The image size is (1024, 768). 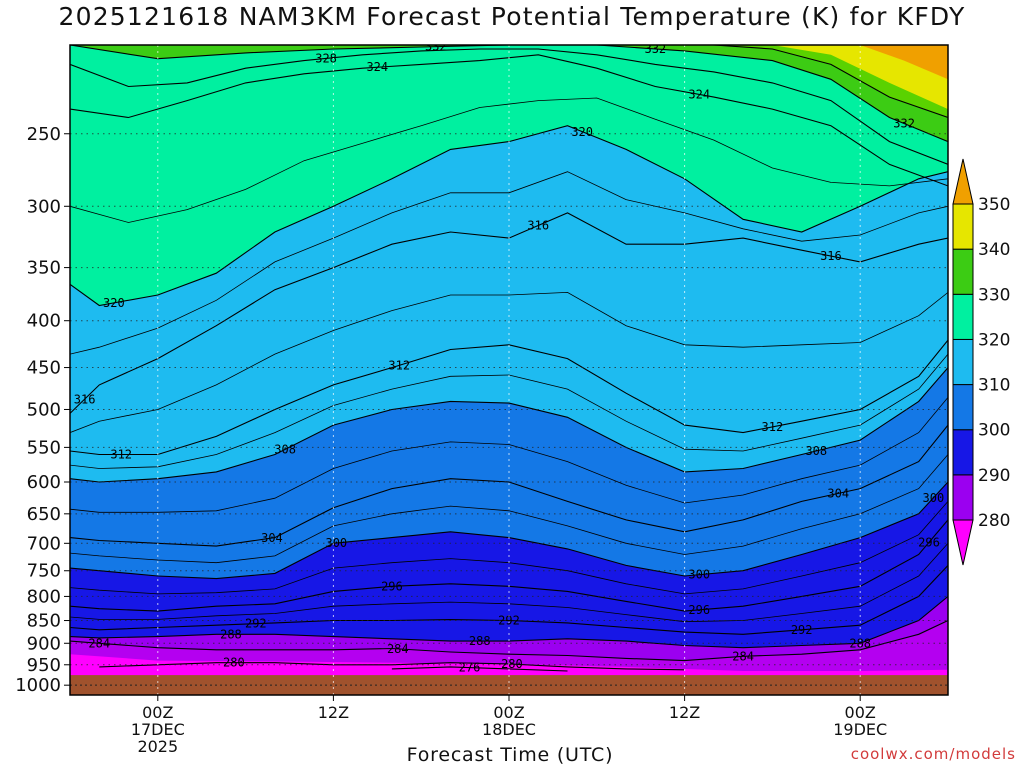 I want to click on ground-layer, so click(x=509, y=685).